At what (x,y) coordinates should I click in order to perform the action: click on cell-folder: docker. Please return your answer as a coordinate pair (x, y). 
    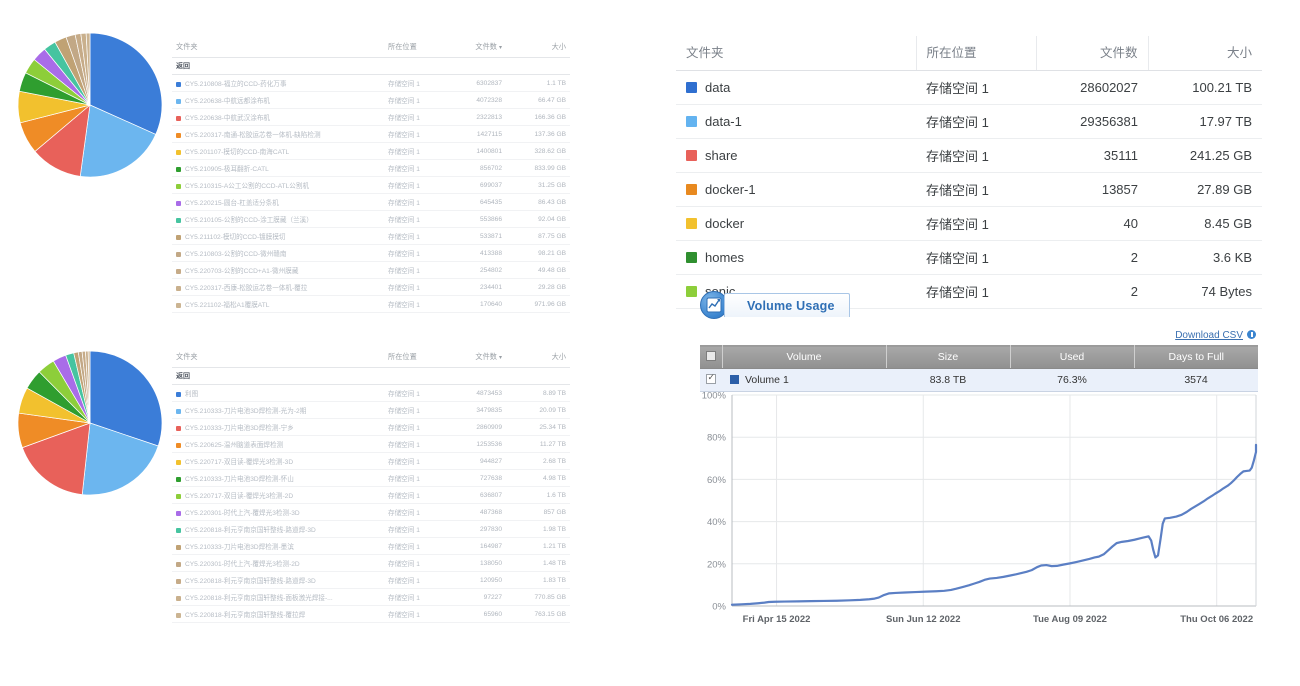
    Looking at the image, I should click on (796, 223).